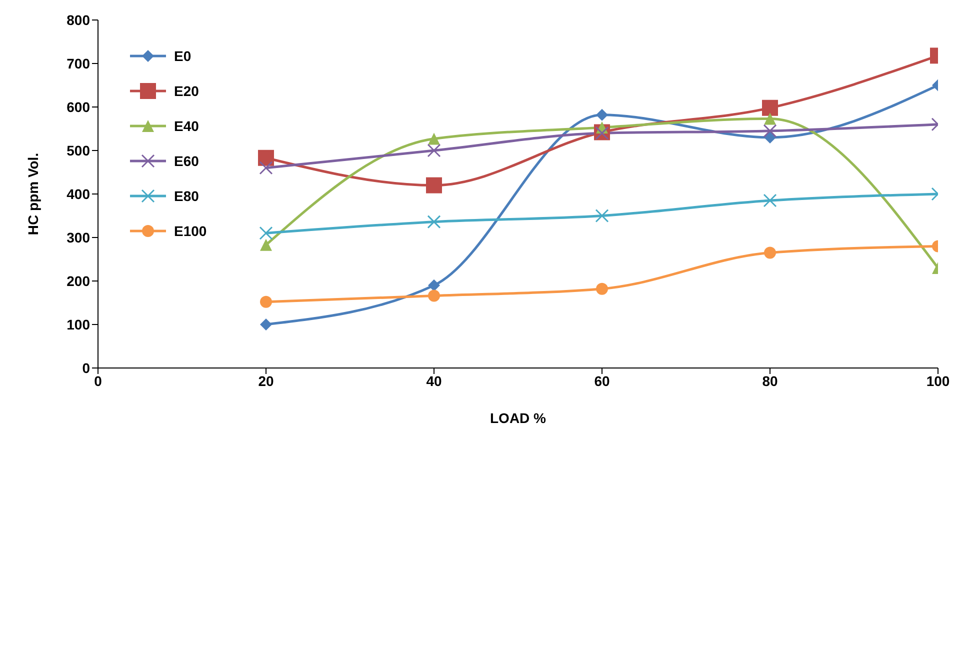 The width and height of the screenshot is (961, 668). What do you see at coordinates (602, 380) in the screenshot?
I see `x-tick-label: 60` at bounding box center [602, 380].